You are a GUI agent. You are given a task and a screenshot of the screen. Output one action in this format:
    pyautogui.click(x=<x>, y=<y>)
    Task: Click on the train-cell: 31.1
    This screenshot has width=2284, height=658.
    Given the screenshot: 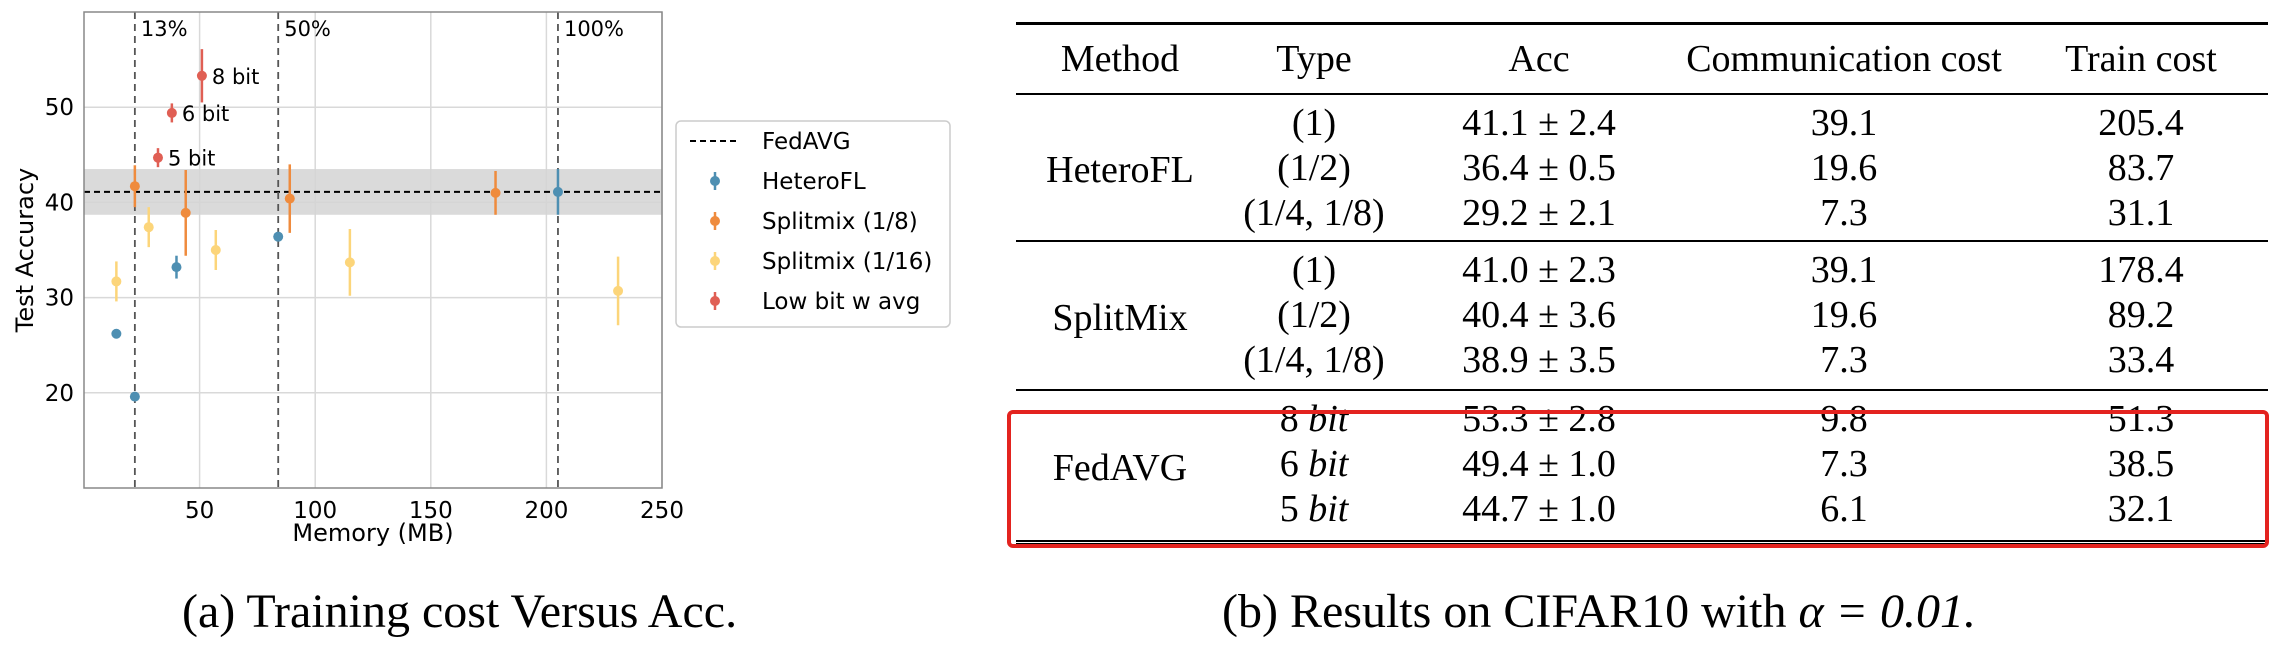 What is the action you would take?
    pyautogui.click(x=2141, y=213)
    